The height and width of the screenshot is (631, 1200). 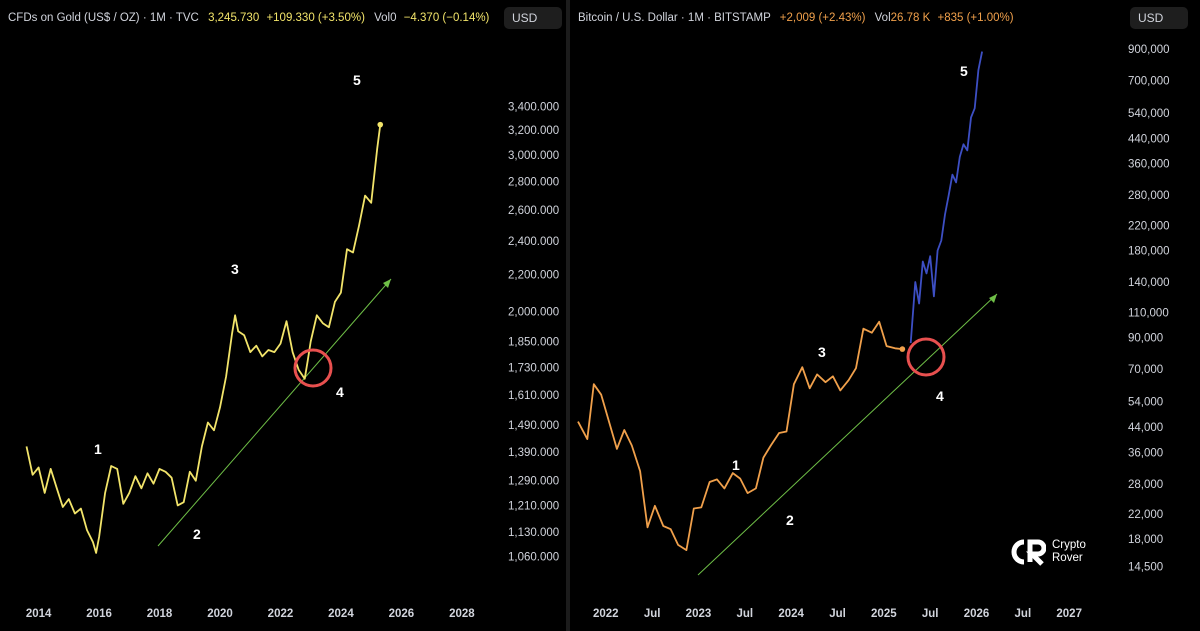 What do you see at coordinates (99, 614) in the screenshot?
I see `gold-x-tick-label: 2016` at bounding box center [99, 614].